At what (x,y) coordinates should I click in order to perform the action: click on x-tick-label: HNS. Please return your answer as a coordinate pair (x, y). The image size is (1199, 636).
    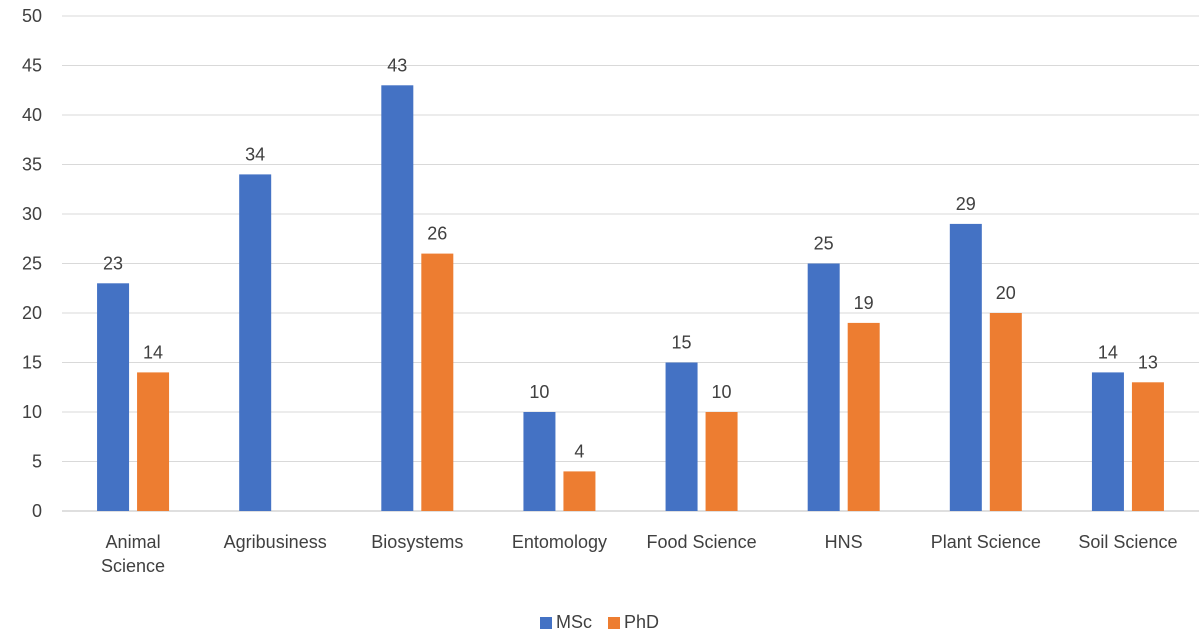
    Looking at the image, I should click on (844, 542).